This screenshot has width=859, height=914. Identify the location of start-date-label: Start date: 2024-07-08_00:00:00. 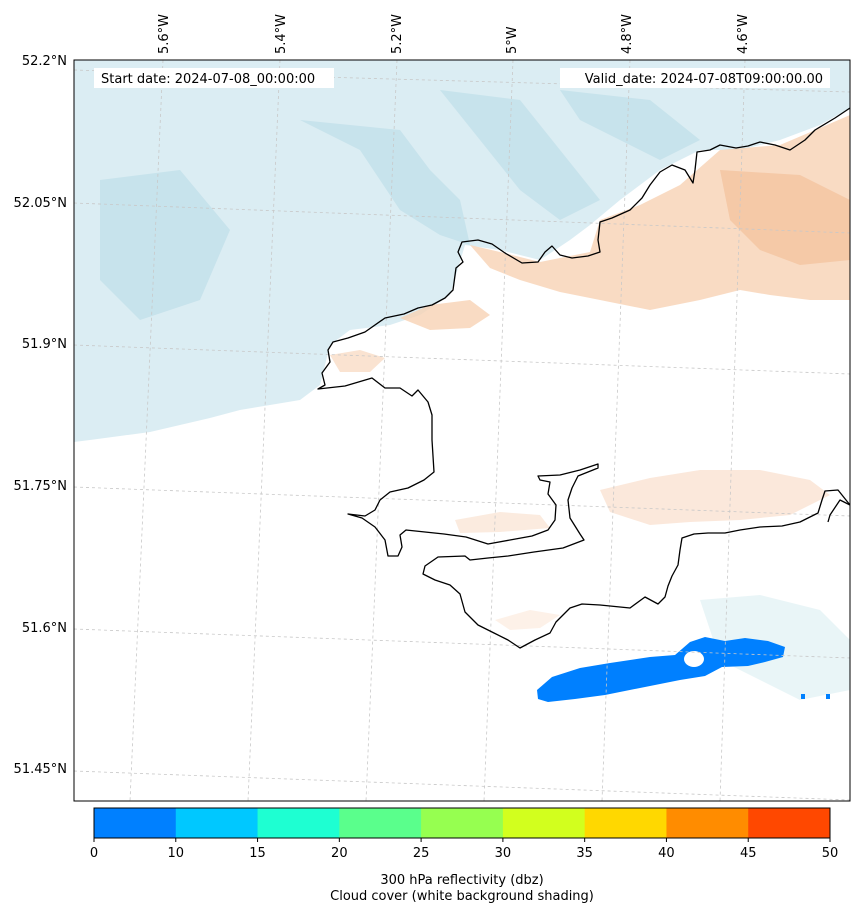
(208, 79).